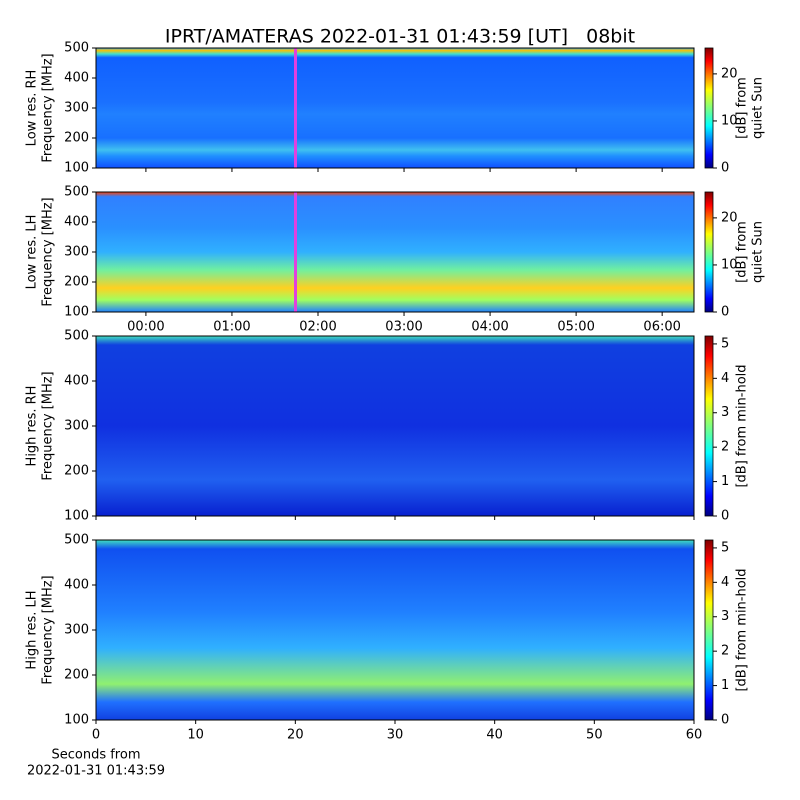 This screenshot has width=800, height=800. What do you see at coordinates (96, 735) in the screenshot?
I see `x-tick-label: 0` at bounding box center [96, 735].